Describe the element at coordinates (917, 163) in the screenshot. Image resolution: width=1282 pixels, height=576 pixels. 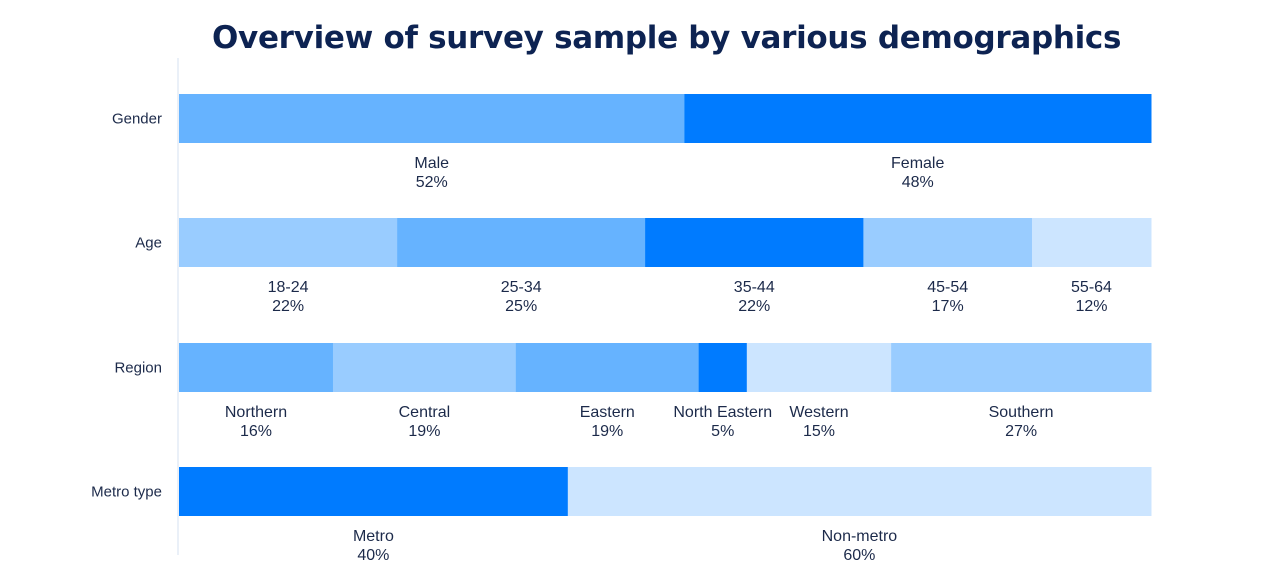
I see `segment-name-label-female: Female` at that location.